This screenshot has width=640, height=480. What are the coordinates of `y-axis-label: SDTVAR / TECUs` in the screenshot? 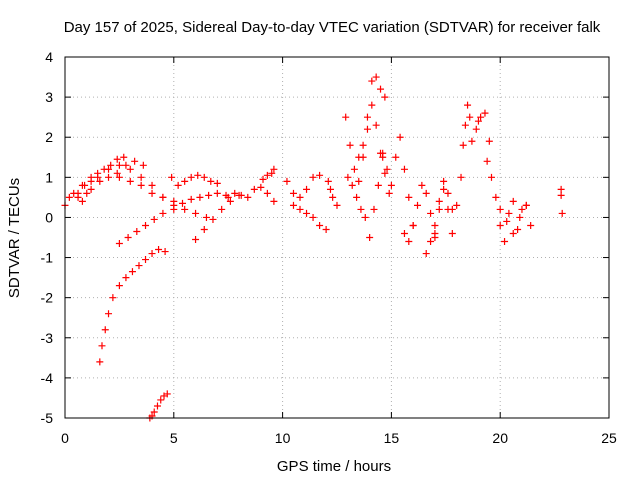 It's located at (14, 238).